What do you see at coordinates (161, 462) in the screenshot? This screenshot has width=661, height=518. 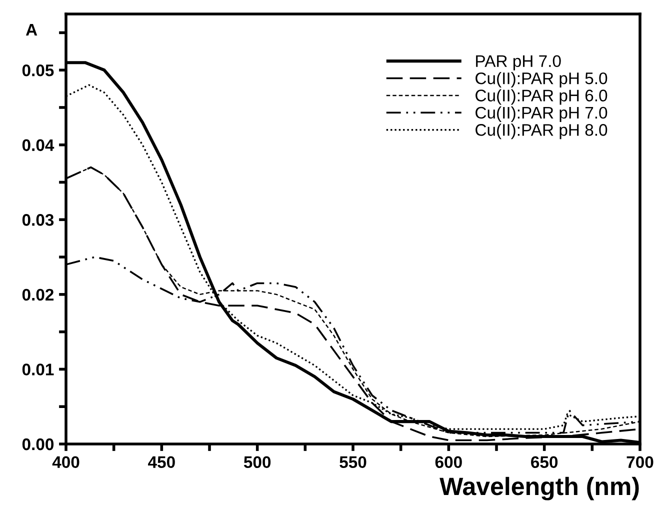 I see `x-tick-label: 450` at bounding box center [161, 462].